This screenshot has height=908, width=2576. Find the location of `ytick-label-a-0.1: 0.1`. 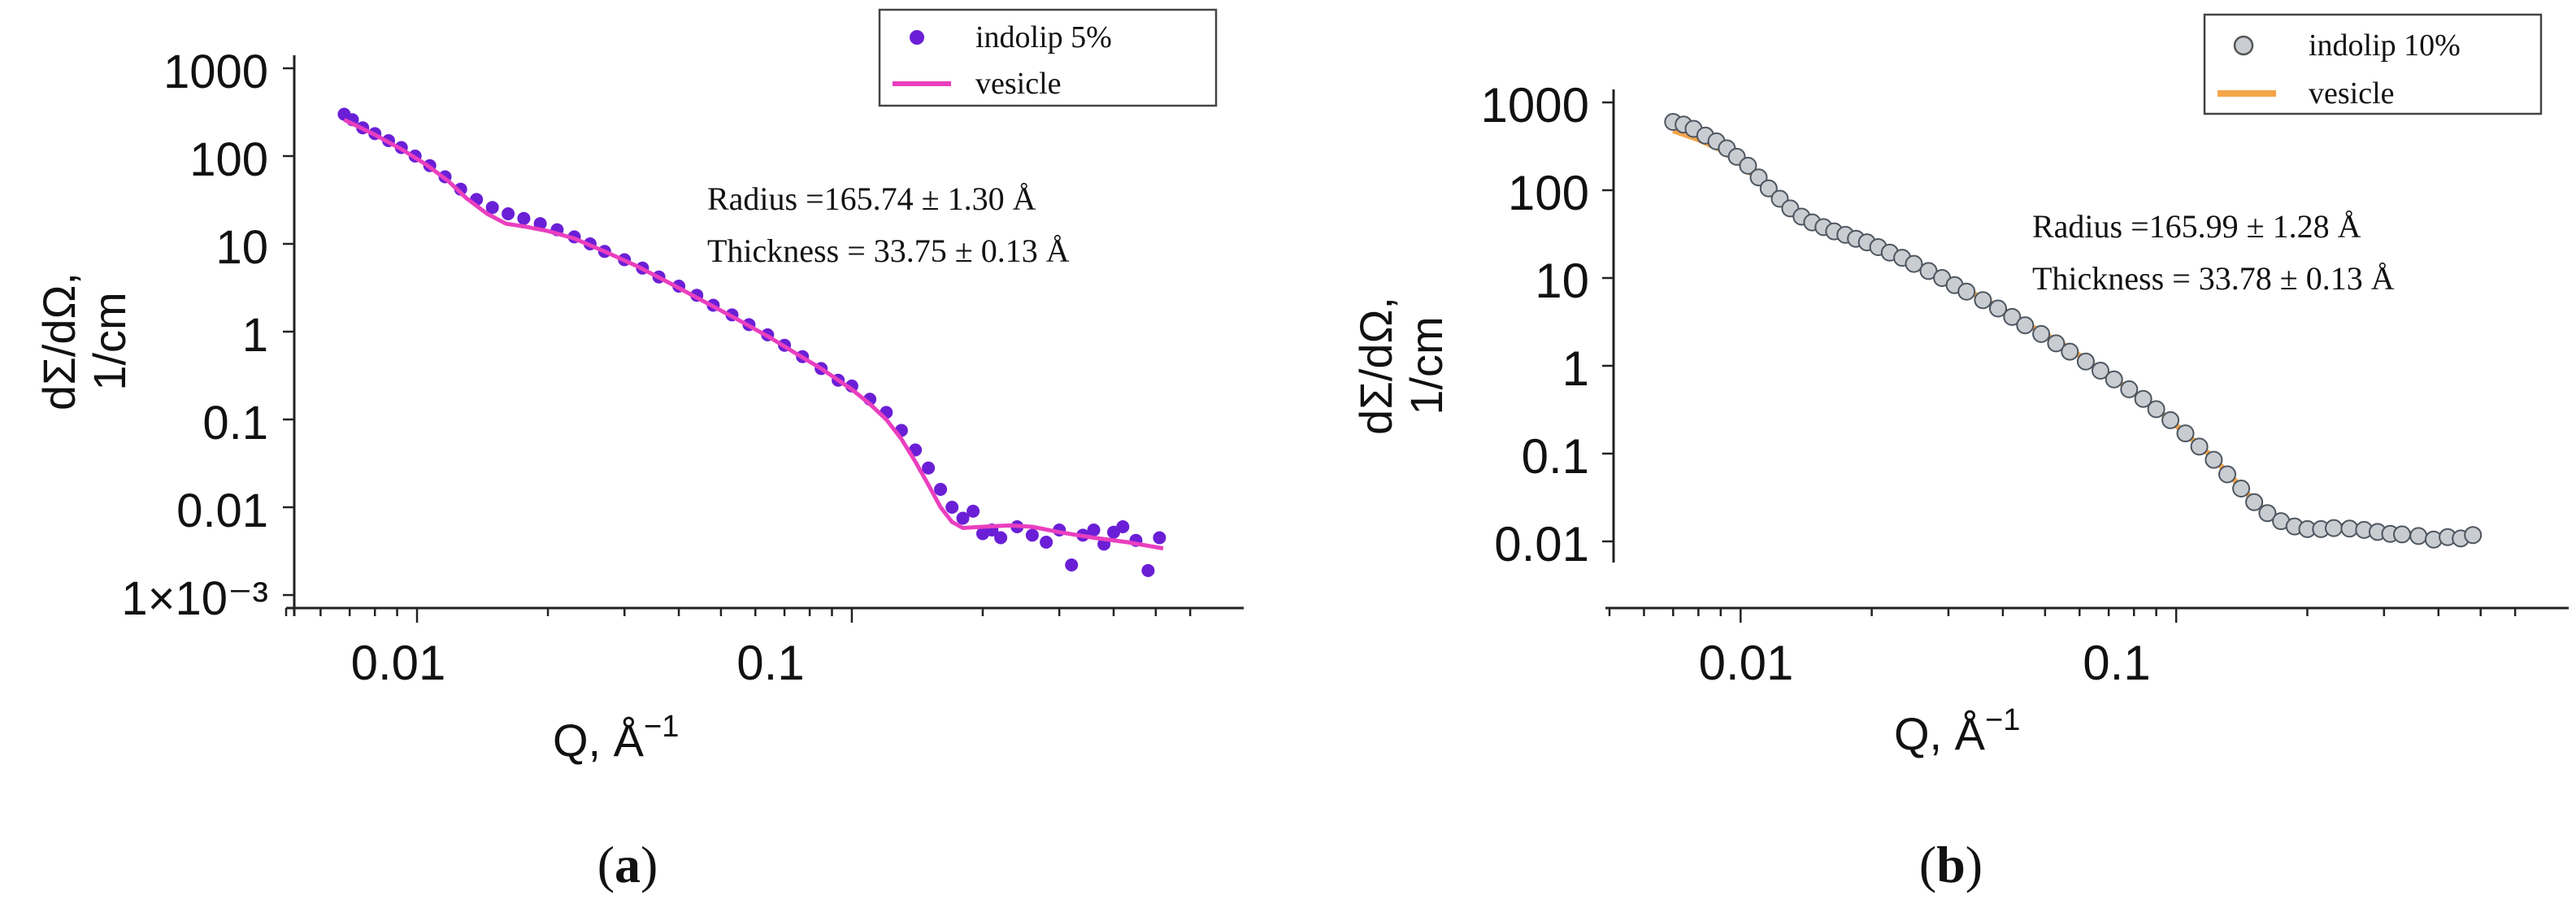

ytick-label-a-0.1: 0.1 is located at coordinates (235, 423).